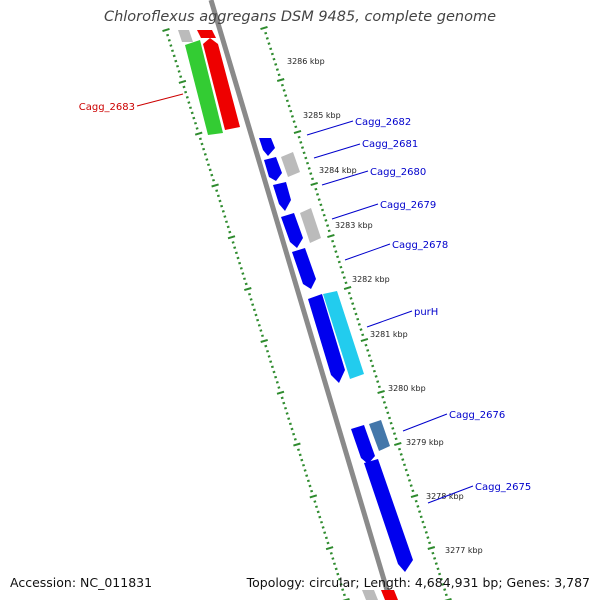 This screenshot has width=600, height=600. Describe the element at coordinates (206, 34) in the screenshot. I see `gene-shape-top-red` at that location.